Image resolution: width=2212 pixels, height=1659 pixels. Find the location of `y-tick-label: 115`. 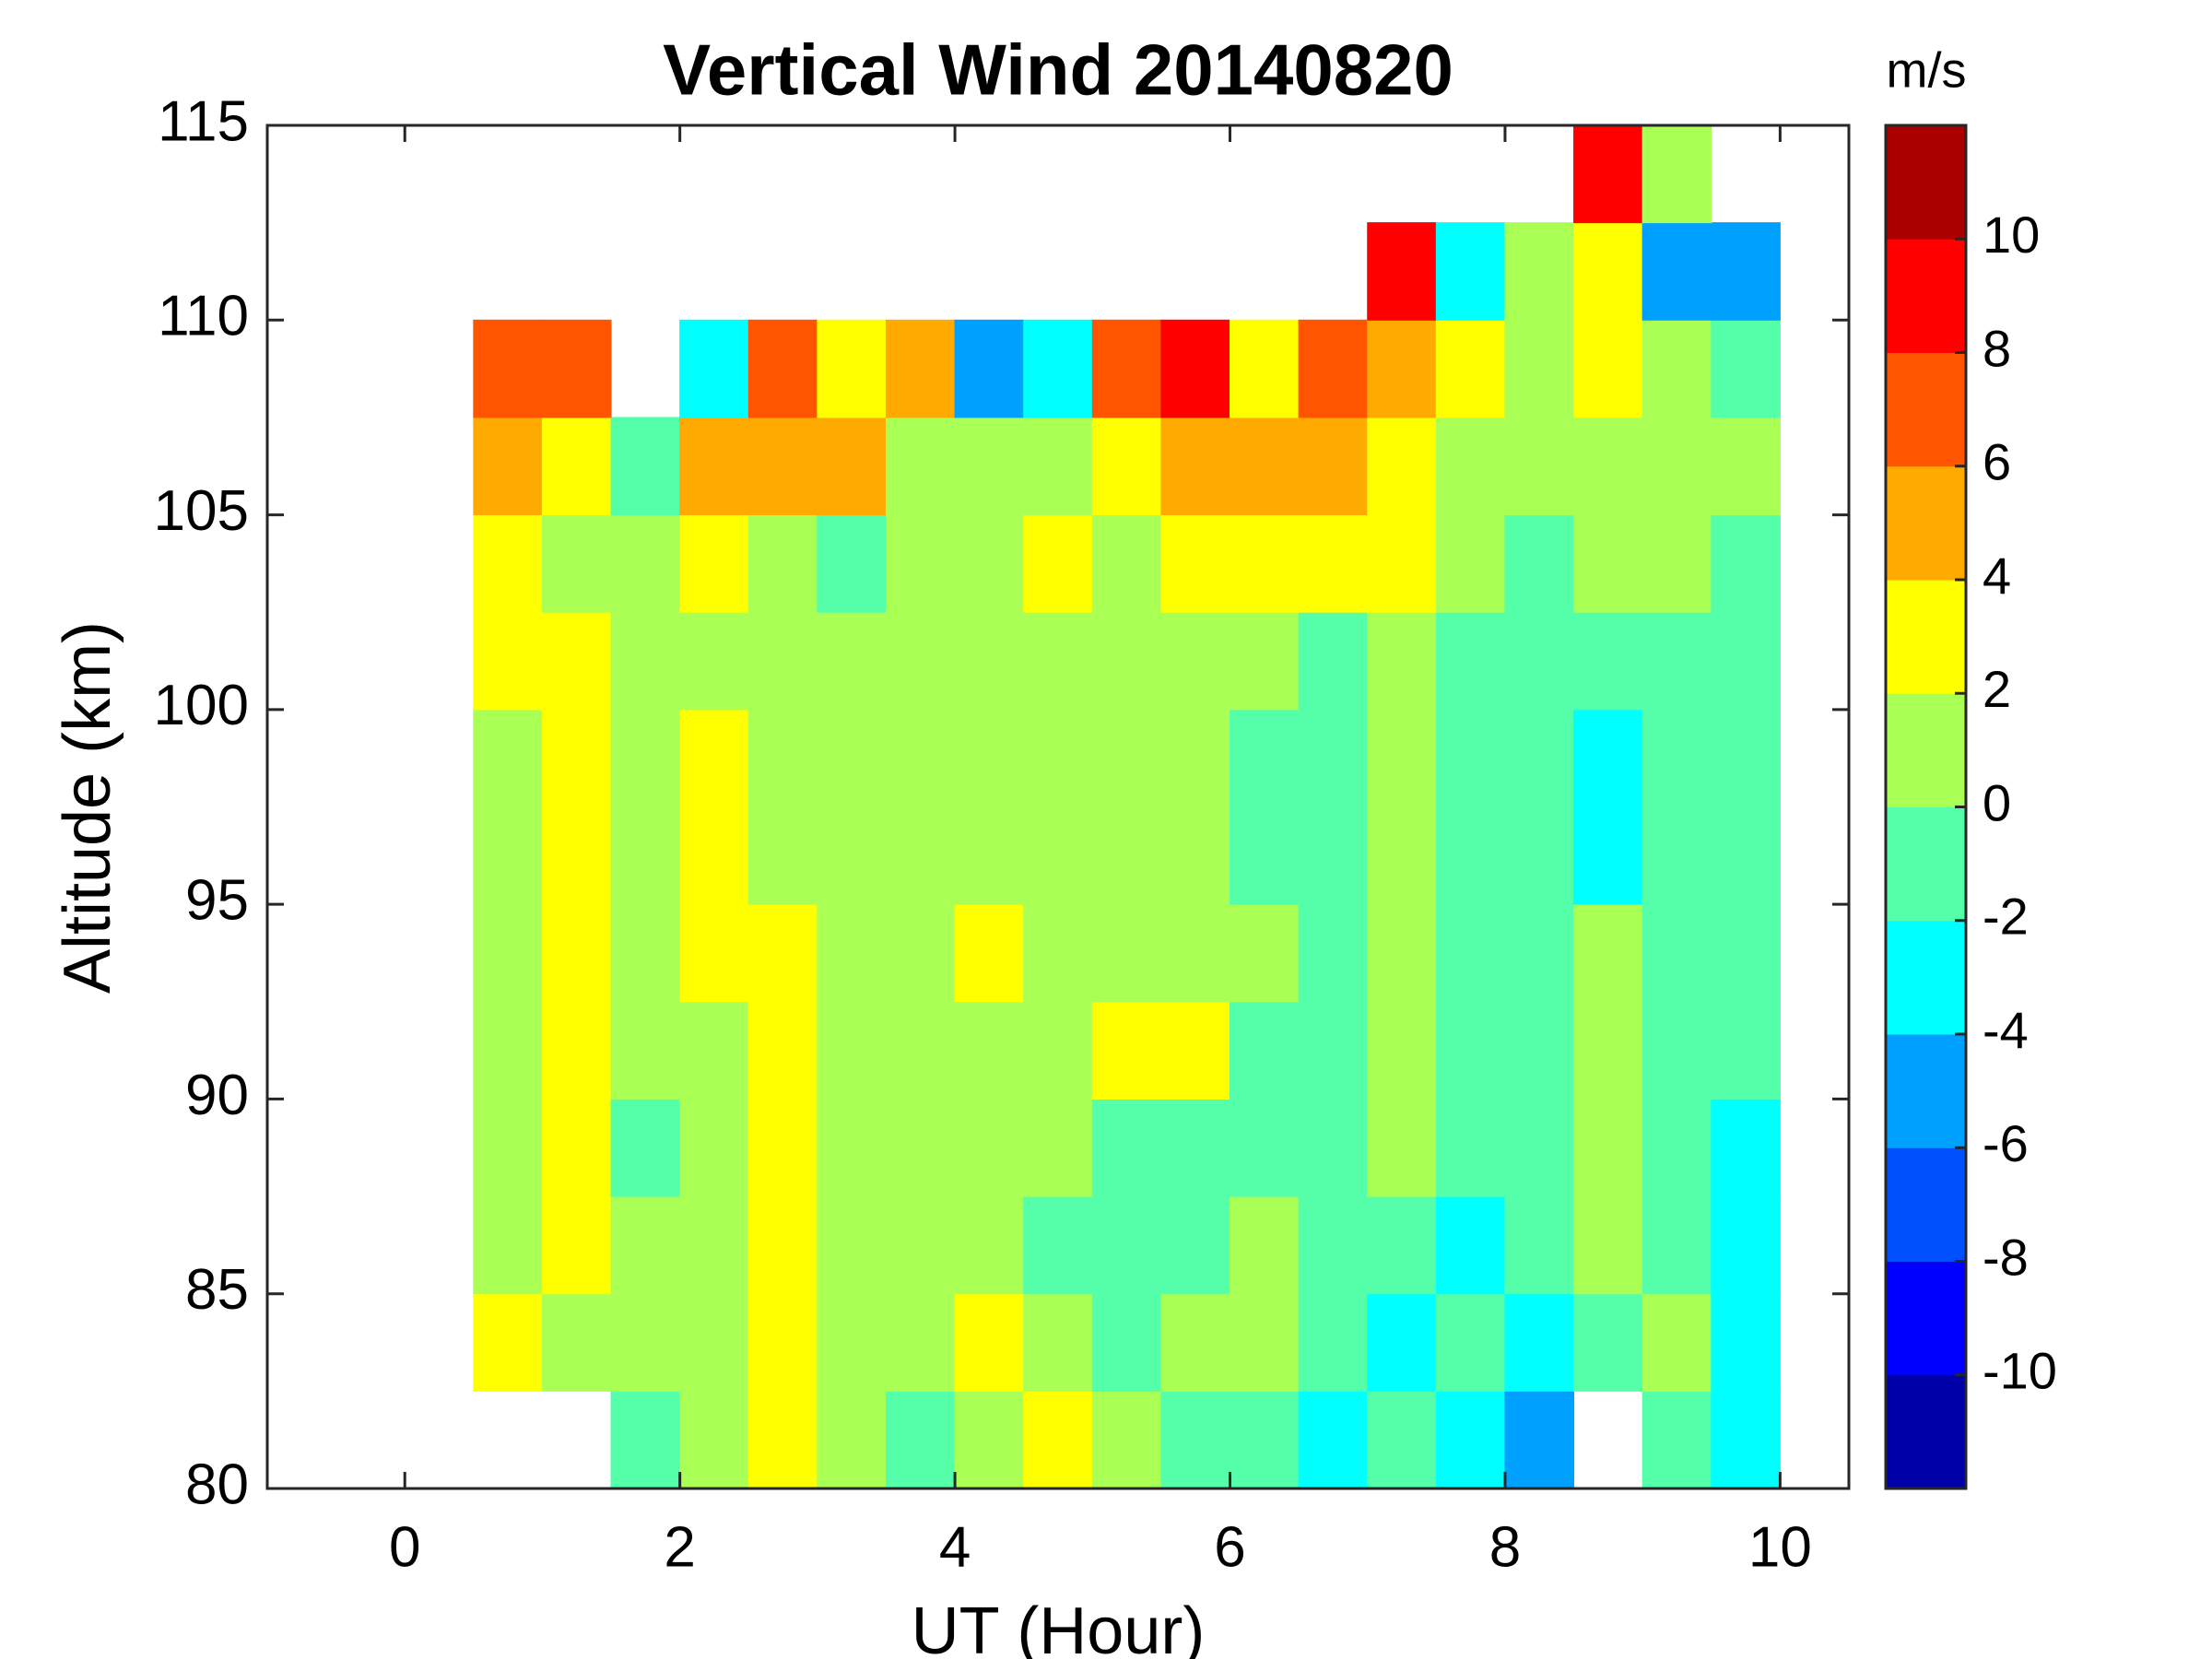

y-tick-label: 115 is located at coordinates (203, 121).